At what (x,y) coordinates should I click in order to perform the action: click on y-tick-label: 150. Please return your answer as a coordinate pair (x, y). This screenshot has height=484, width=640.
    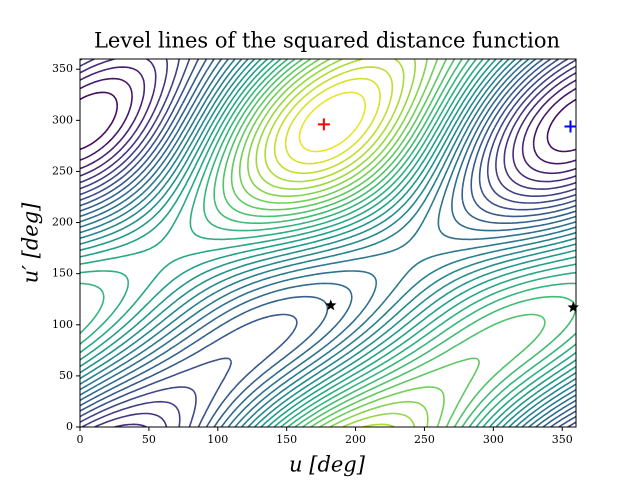
    Looking at the image, I should click on (62, 273).